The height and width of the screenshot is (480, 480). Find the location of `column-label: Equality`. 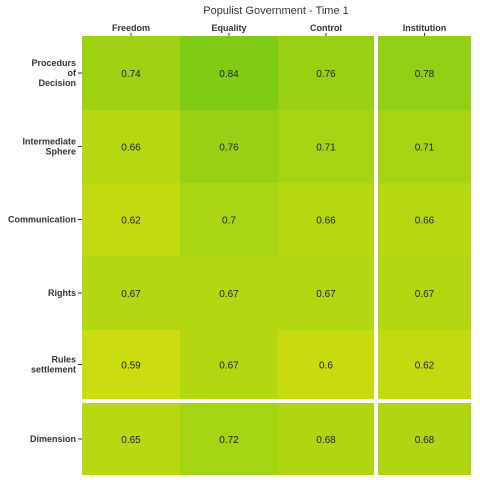

column-label: Equality is located at coordinates (228, 28).